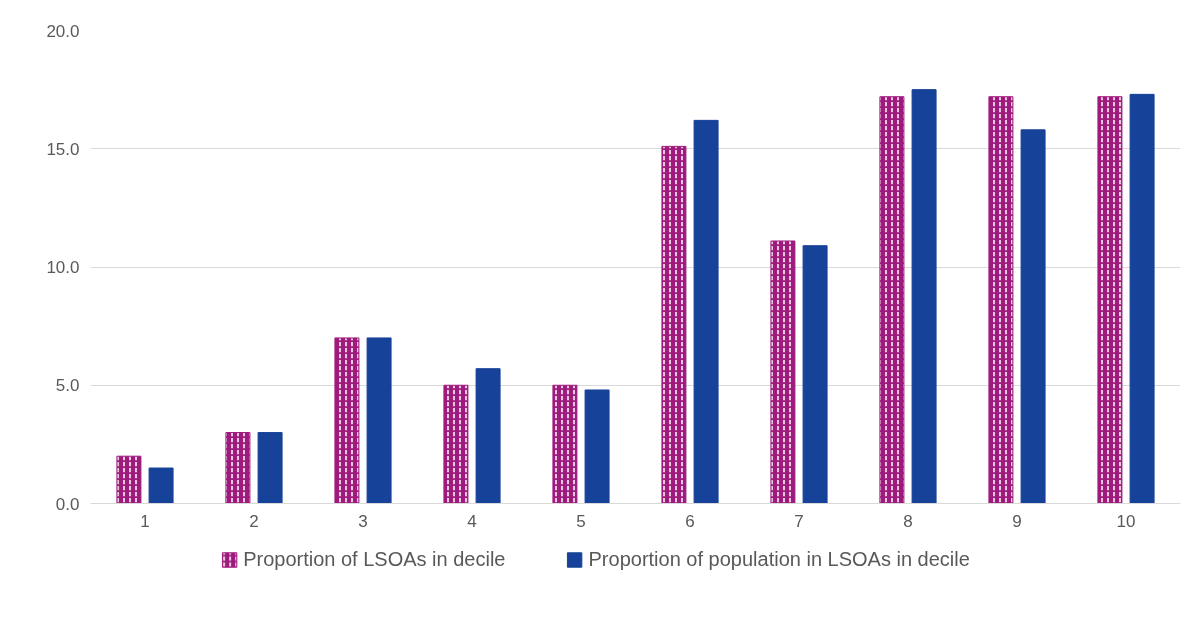 This screenshot has width=1200, height=643. I want to click on x-tick-label: 2, so click(254, 521).